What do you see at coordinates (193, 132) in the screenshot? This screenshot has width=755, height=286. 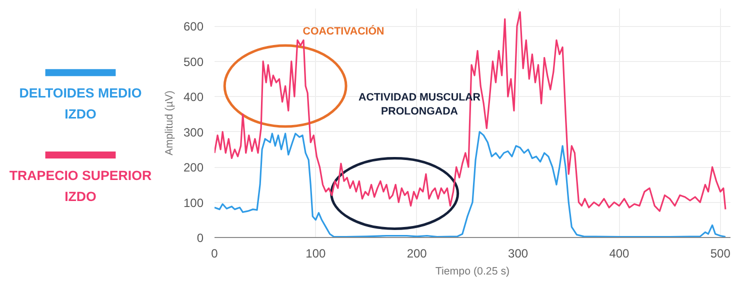 I see `y-tick-label: 300` at bounding box center [193, 132].